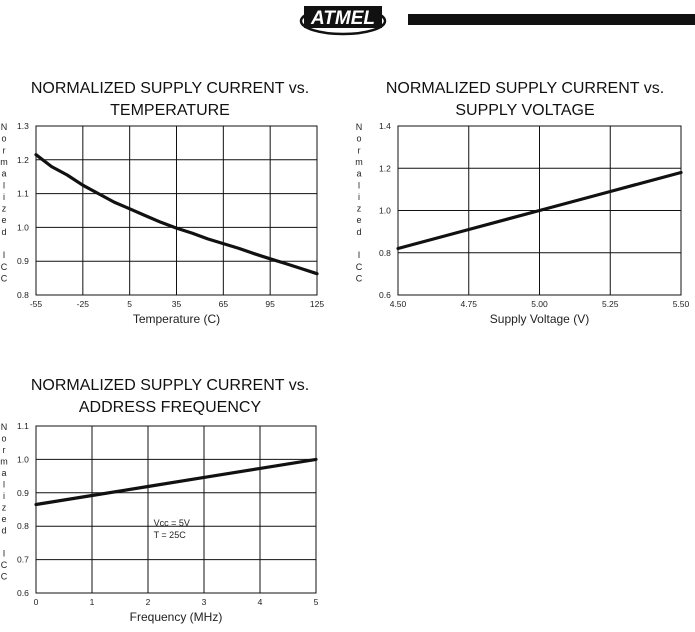 The image size is (695, 632). Describe the element at coordinates (539, 319) in the screenshot. I see `x-axis-label: Supply Voltage (V)` at that location.